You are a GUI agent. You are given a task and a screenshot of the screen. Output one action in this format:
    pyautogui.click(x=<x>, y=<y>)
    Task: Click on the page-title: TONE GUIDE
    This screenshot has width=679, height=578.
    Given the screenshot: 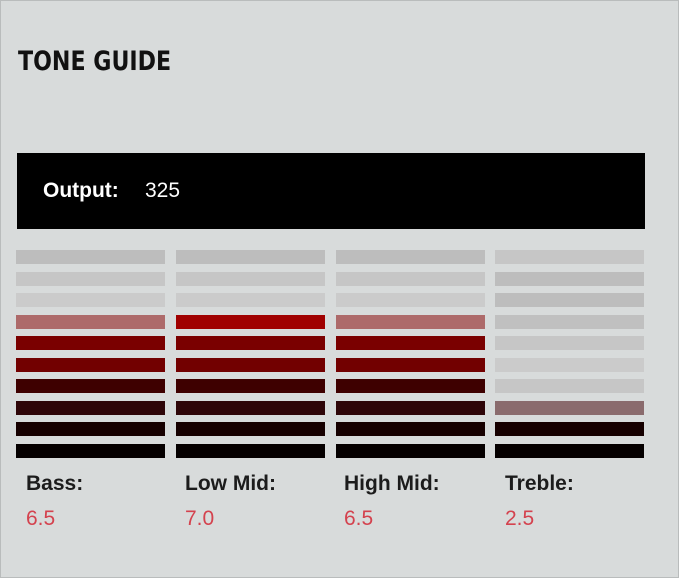 What is the action you would take?
    pyautogui.click(x=95, y=61)
    